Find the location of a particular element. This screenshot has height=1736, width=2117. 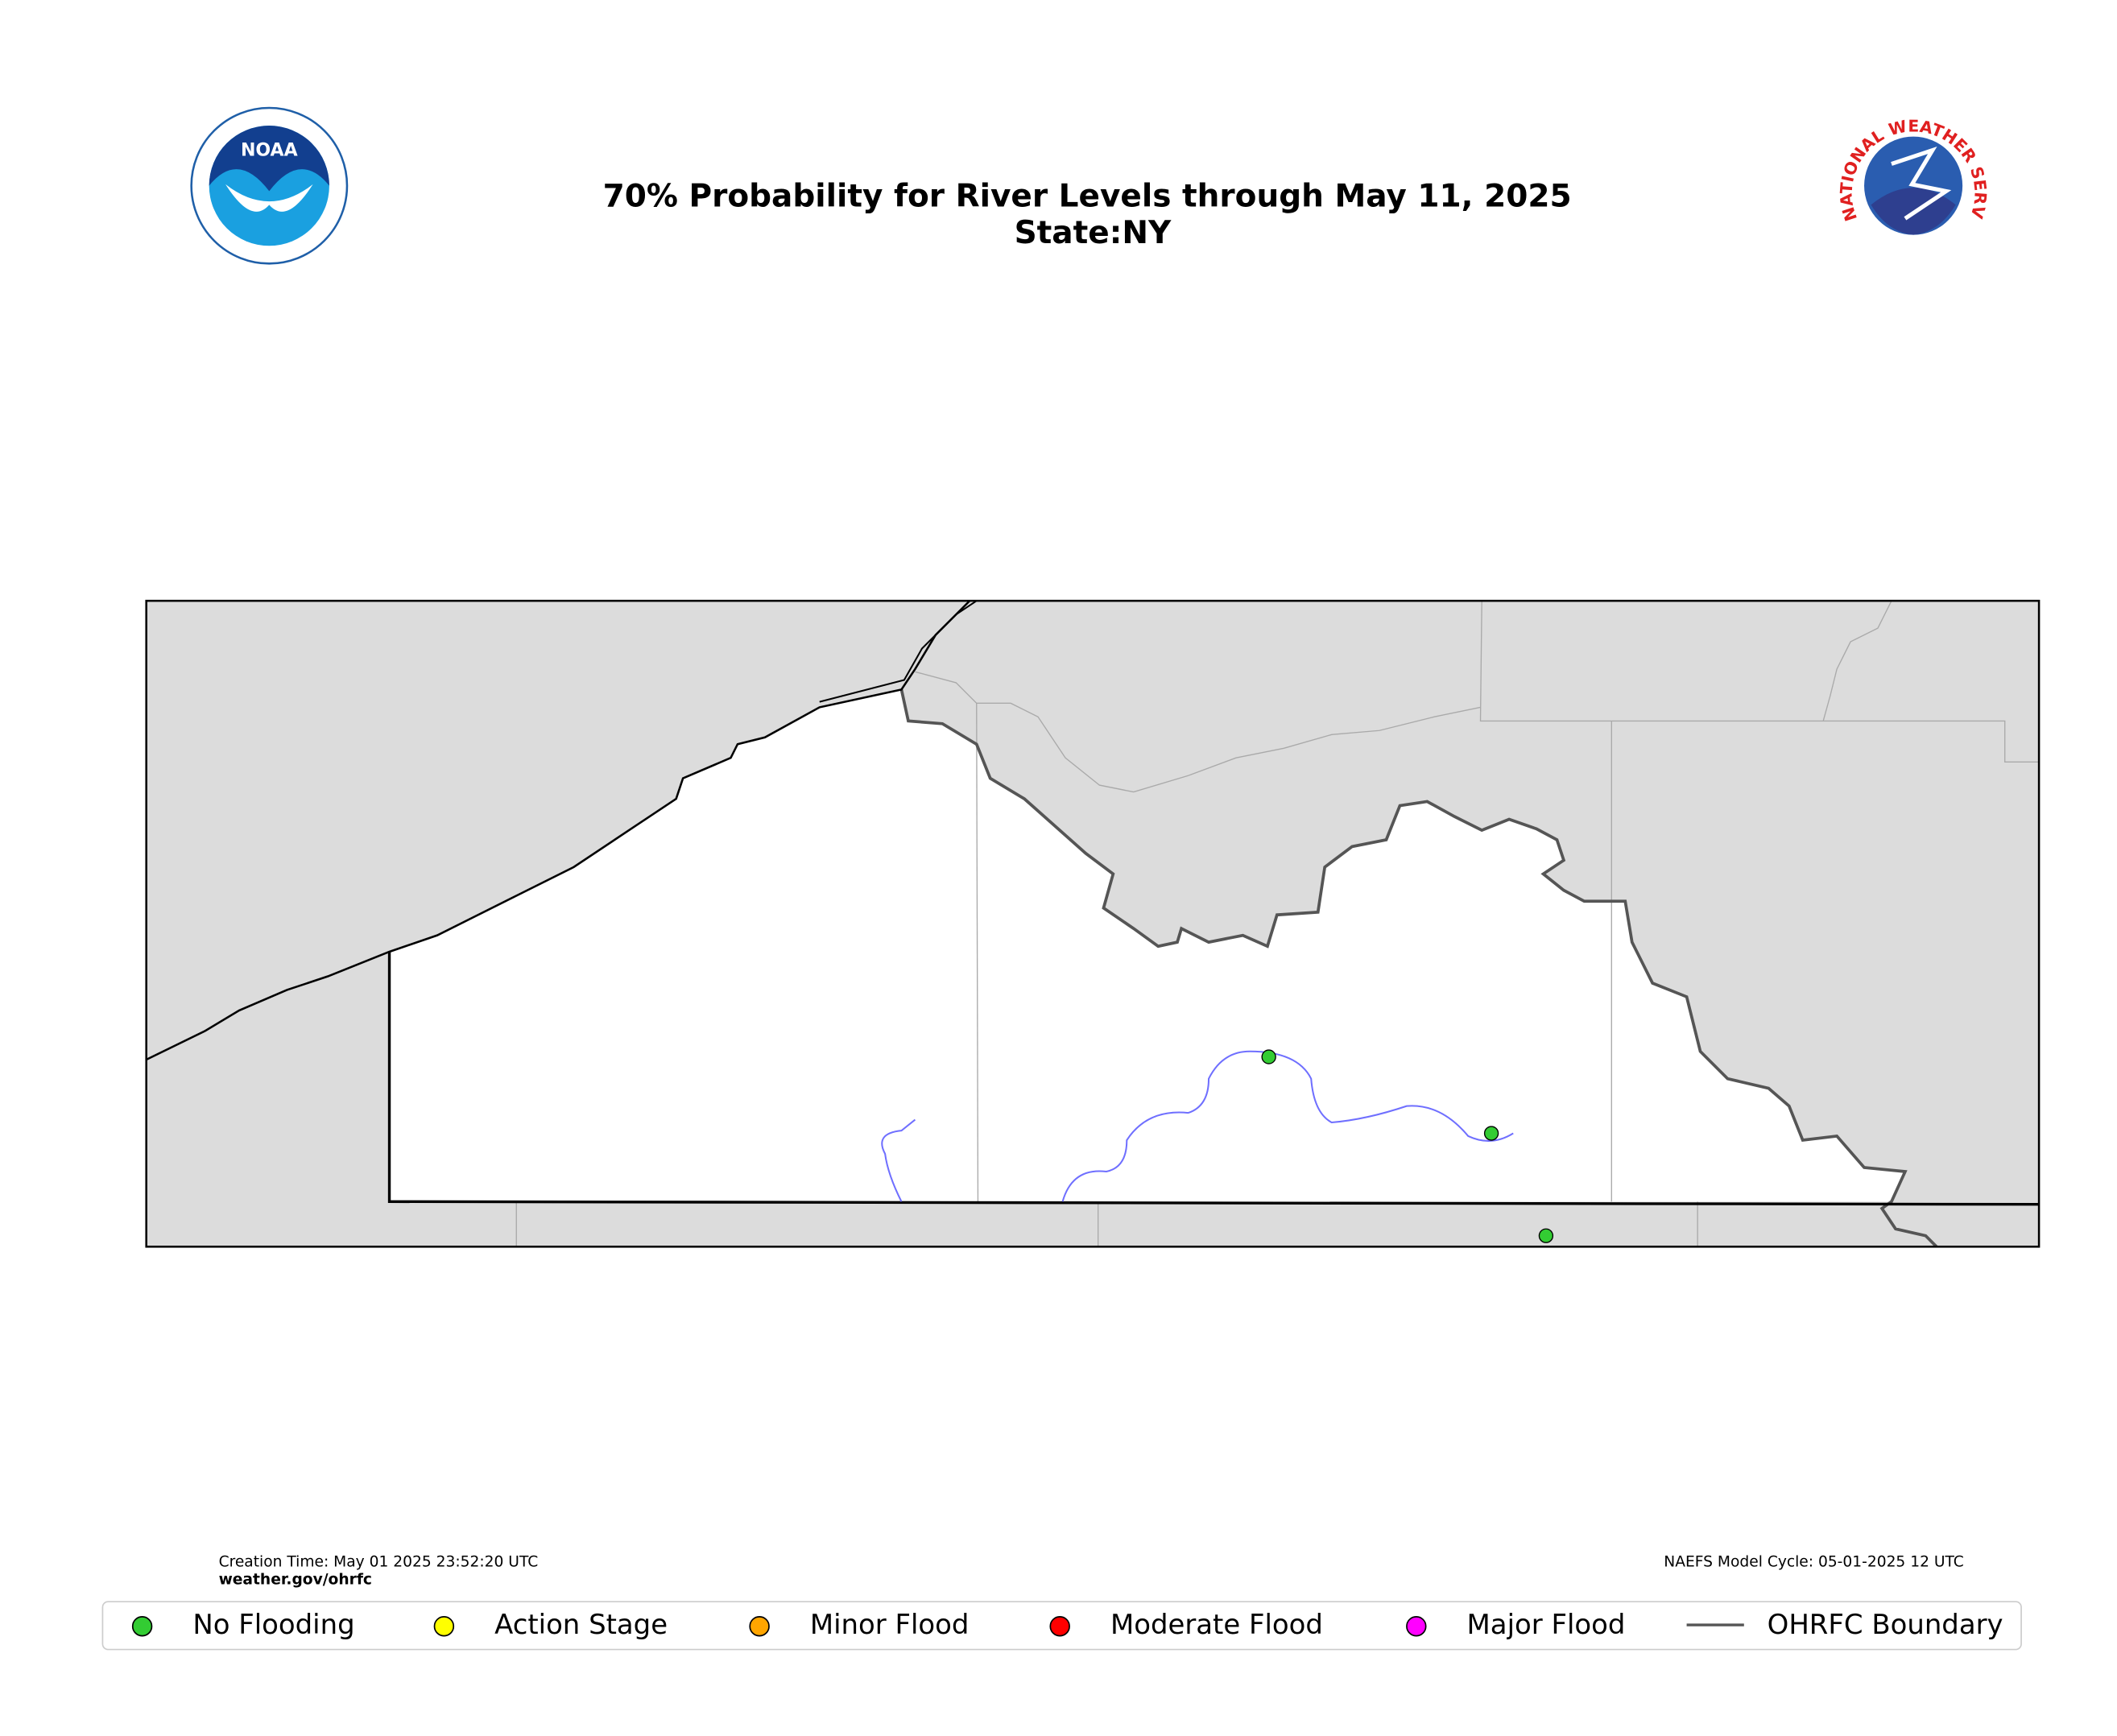

noaa-logo-text: NOAA is located at coordinates (269, 150).